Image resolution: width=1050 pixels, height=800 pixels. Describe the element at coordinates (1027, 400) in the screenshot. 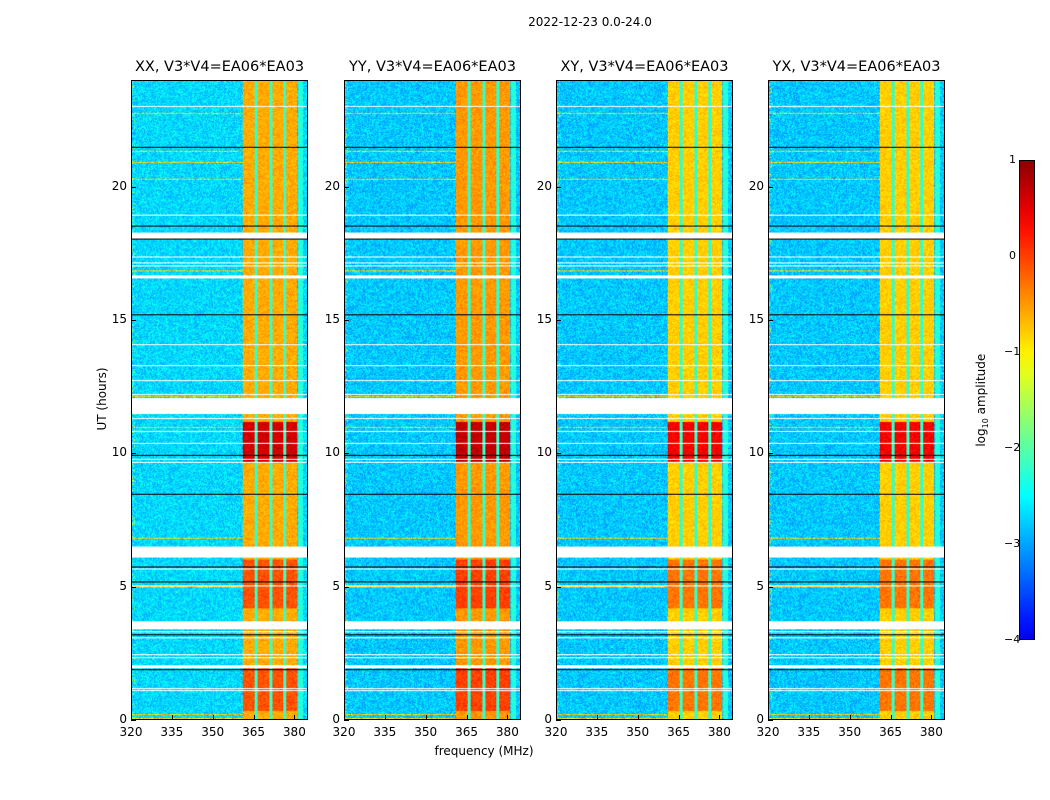

I see `colorbar` at that location.